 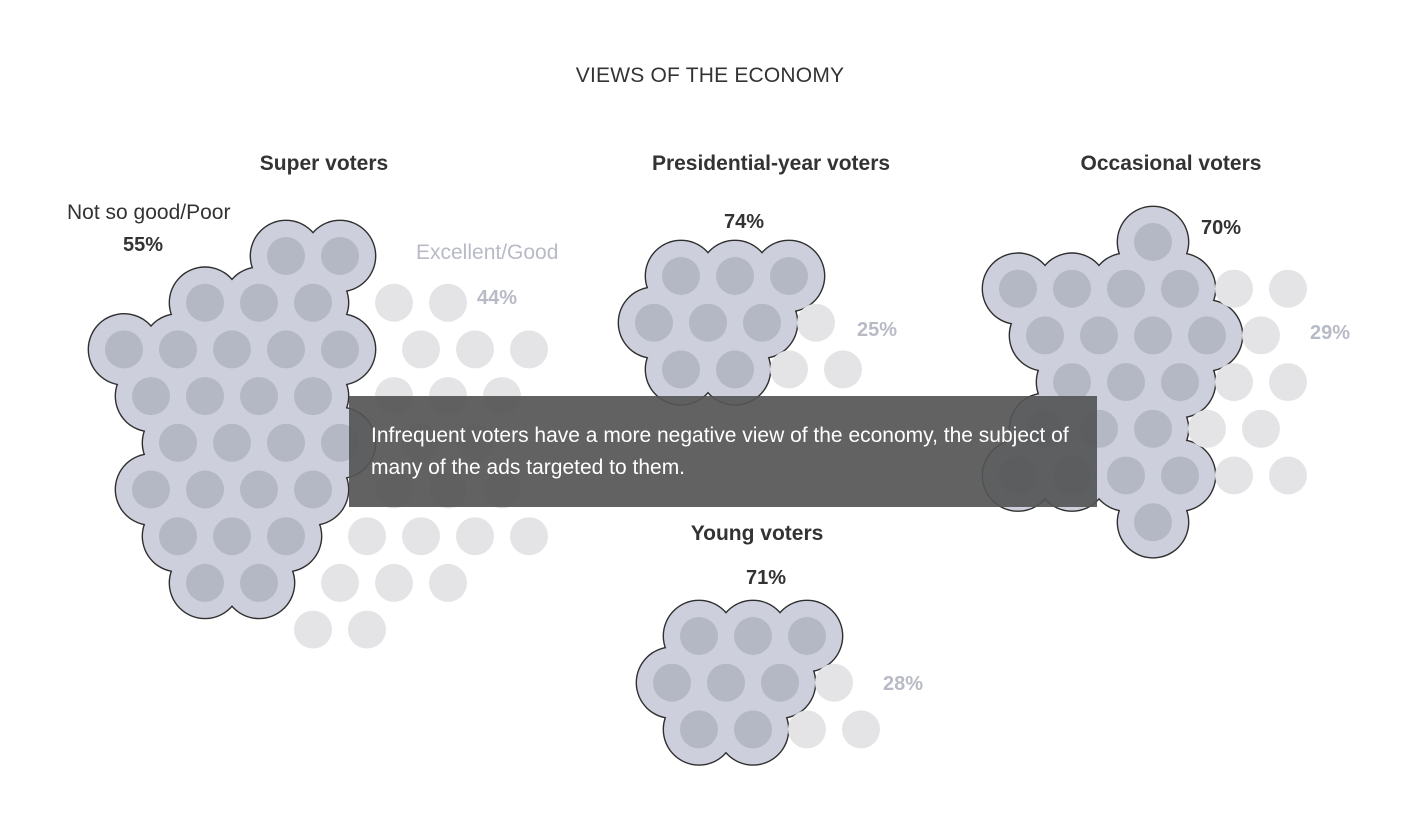 I want to click on chart-title: VIEWS OF THE ECONOMY, so click(x=710, y=75).